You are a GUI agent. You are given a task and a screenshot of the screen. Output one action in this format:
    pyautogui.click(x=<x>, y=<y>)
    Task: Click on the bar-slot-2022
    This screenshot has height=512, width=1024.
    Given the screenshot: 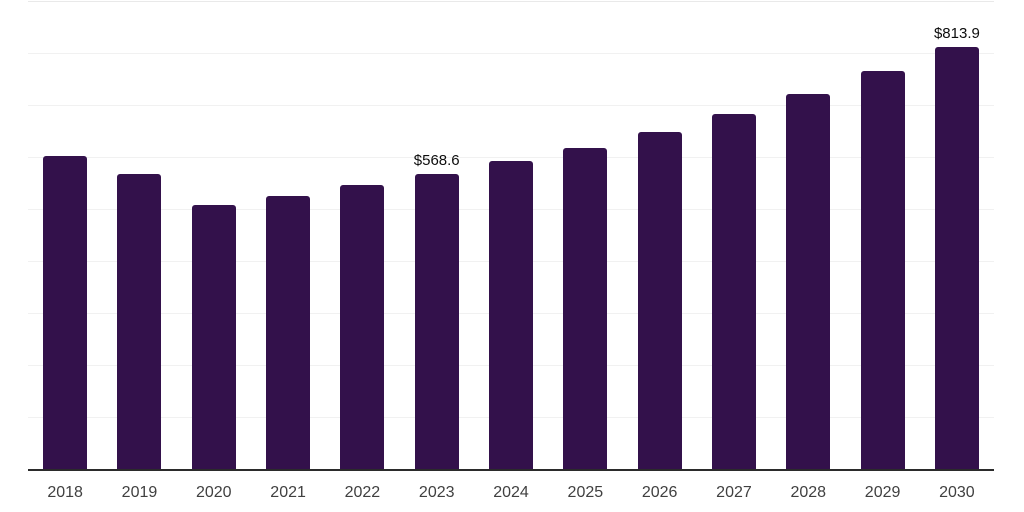 What is the action you would take?
    pyautogui.click(x=362, y=236)
    